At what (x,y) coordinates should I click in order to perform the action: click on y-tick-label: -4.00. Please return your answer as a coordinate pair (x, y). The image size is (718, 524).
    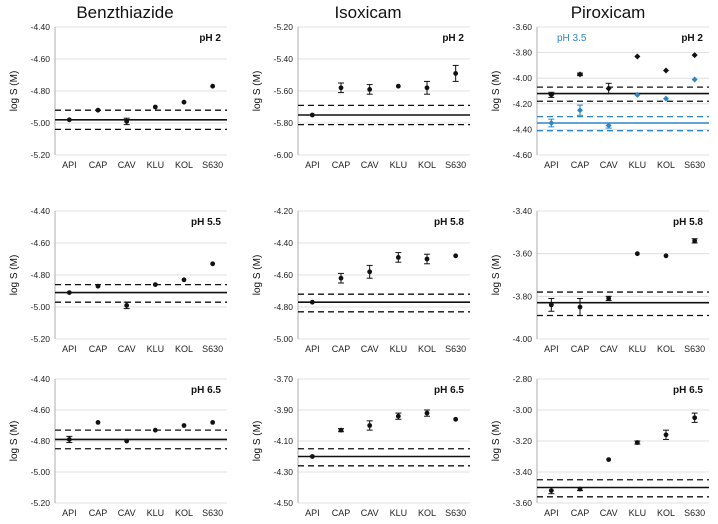
    Looking at the image, I should click on (523, 339).